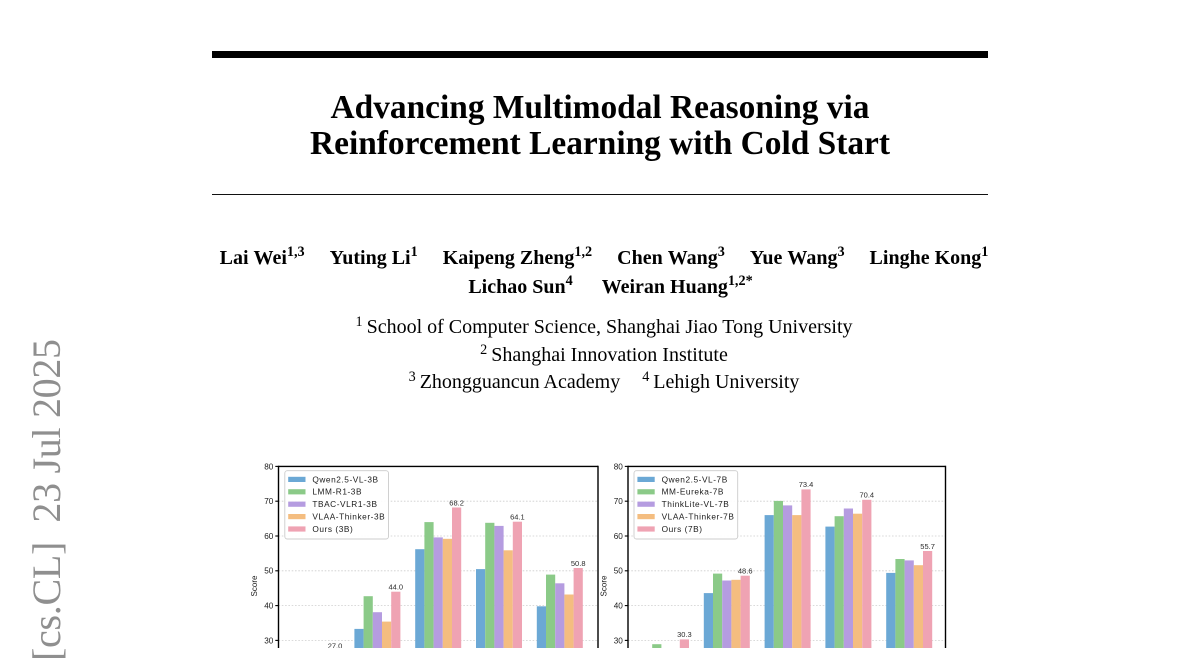  What do you see at coordinates (693, 492) in the screenshot?
I see `svg-text: MM-Eureka-7B` at bounding box center [693, 492].